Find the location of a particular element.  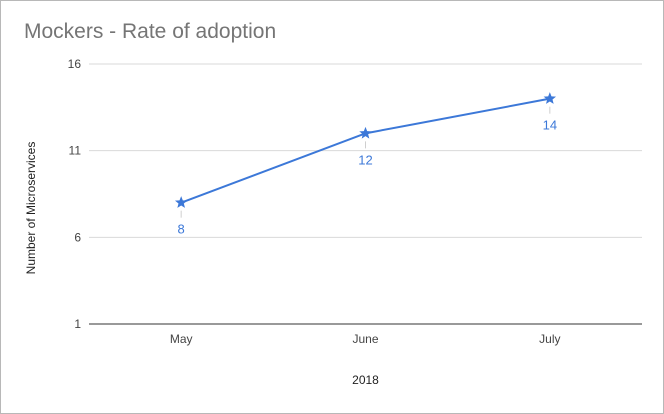

y-tick-label: 16 is located at coordinates (75, 64).